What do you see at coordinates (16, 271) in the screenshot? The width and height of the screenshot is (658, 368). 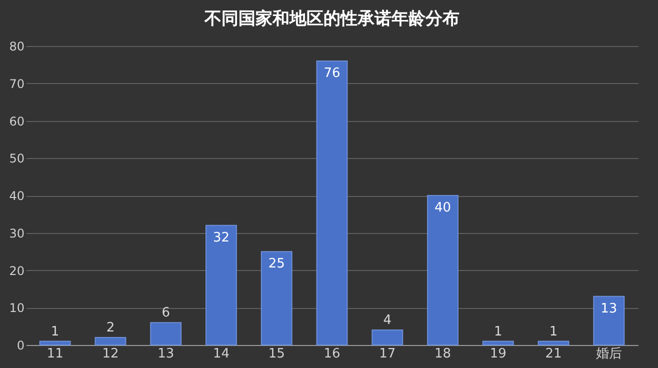 I see `y-tick-label: 20` at bounding box center [16, 271].